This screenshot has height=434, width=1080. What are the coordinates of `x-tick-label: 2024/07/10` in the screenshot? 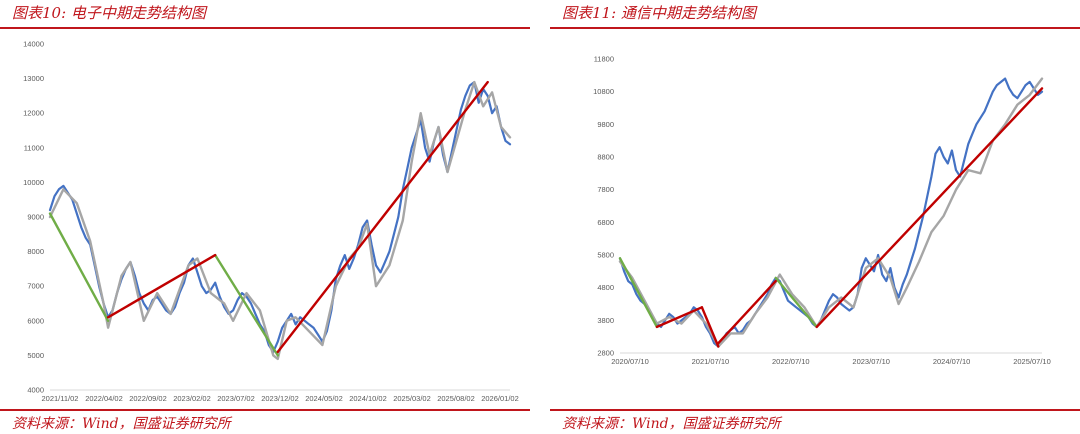 It's located at (952, 361).